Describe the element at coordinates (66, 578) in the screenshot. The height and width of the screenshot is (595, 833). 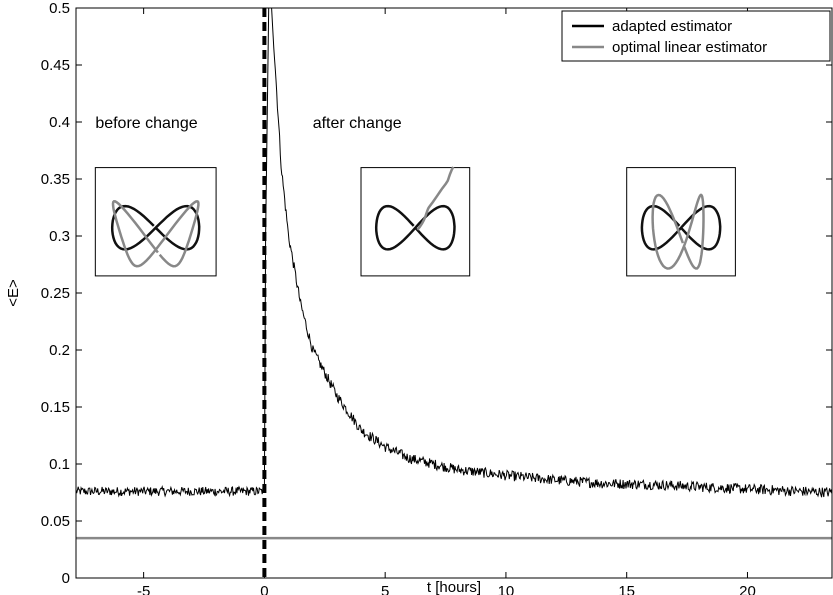
I see `y-tick-label: 0` at that location.